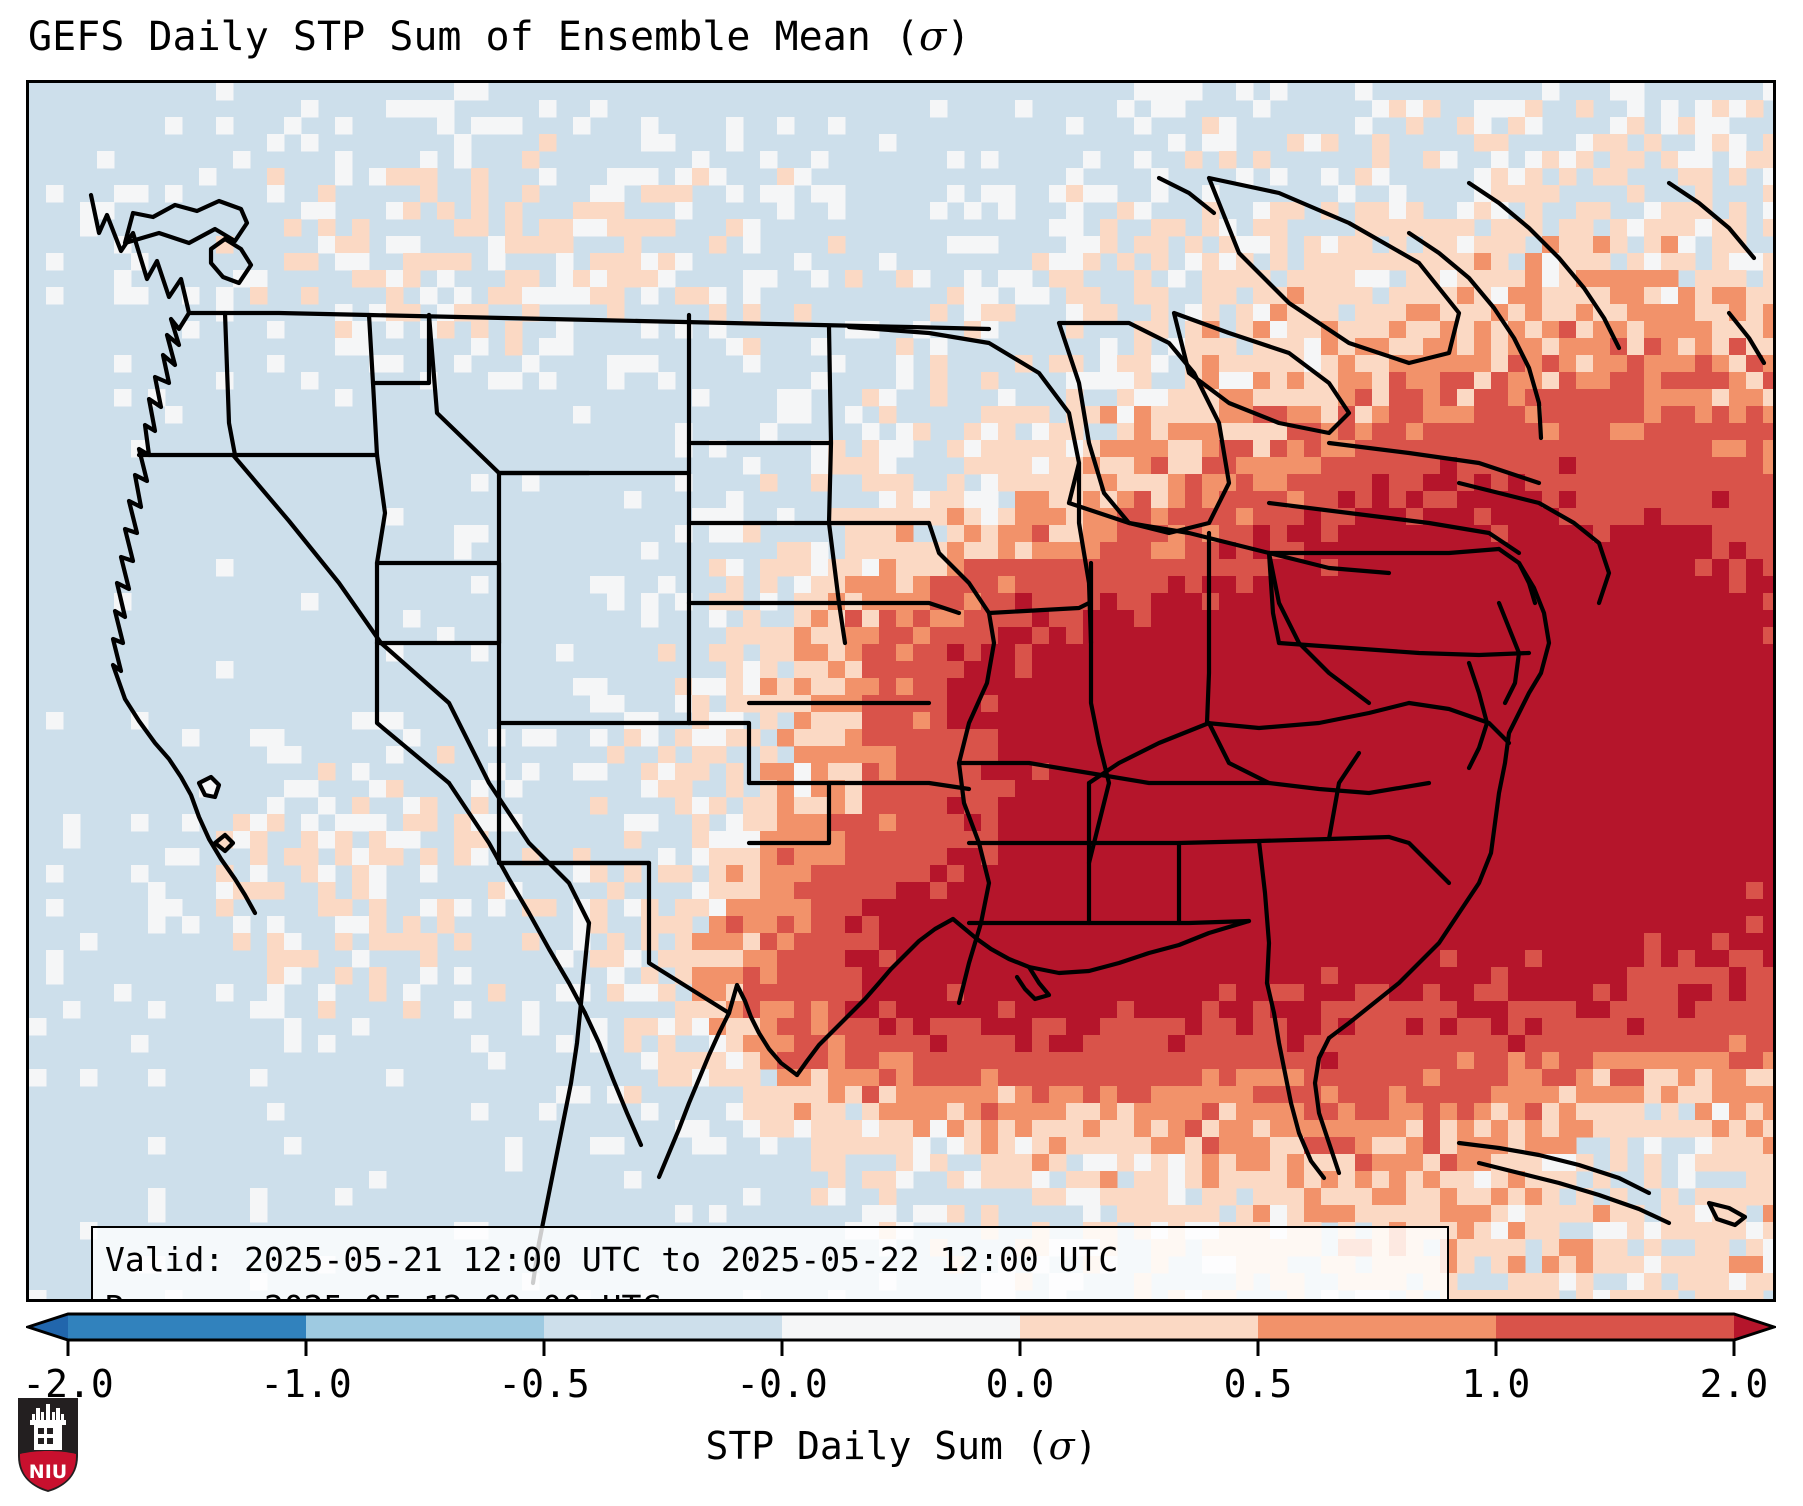 The width and height of the screenshot is (1803, 1506). What do you see at coordinates (230, 384) in the screenshot?
I see `wa-or-border` at bounding box center [230, 384].